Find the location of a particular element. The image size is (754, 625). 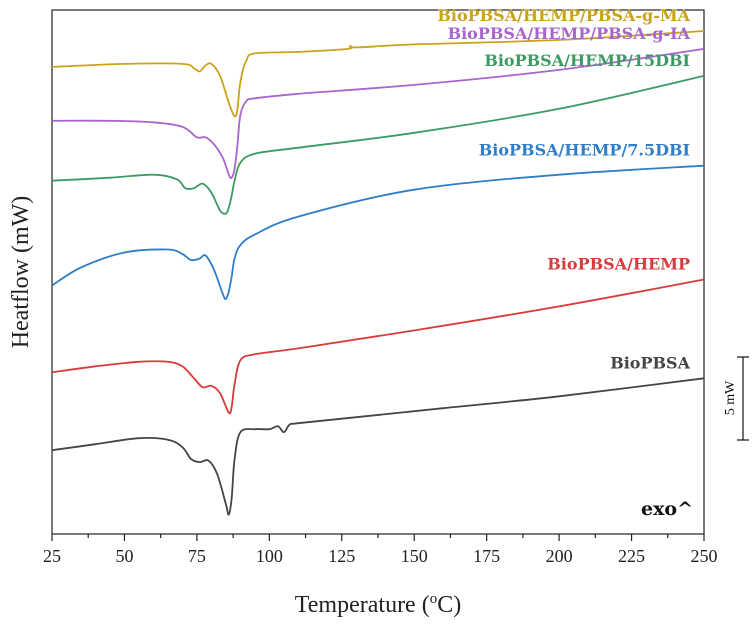

series-label: BioPBSA/HEMP/7.5DBI is located at coordinates (584, 150).